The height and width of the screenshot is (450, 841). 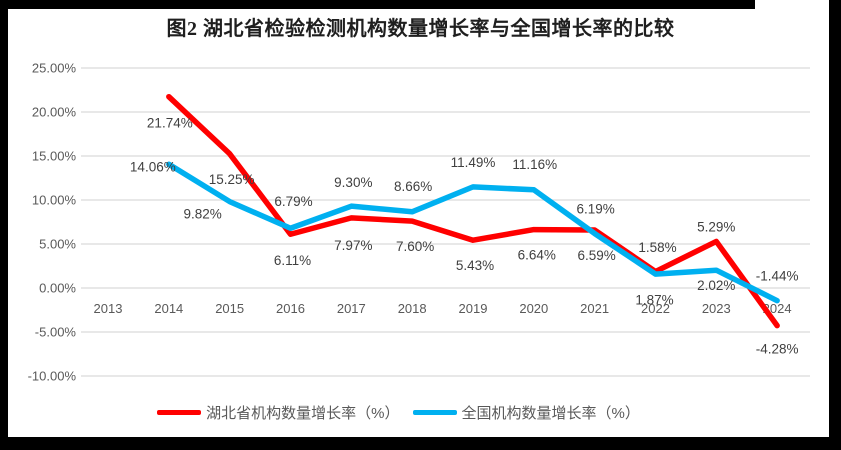 What do you see at coordinates (434, 412) in the screenshot?
I see `legend-swatch-national-icon` at bounding box center [434, 412].